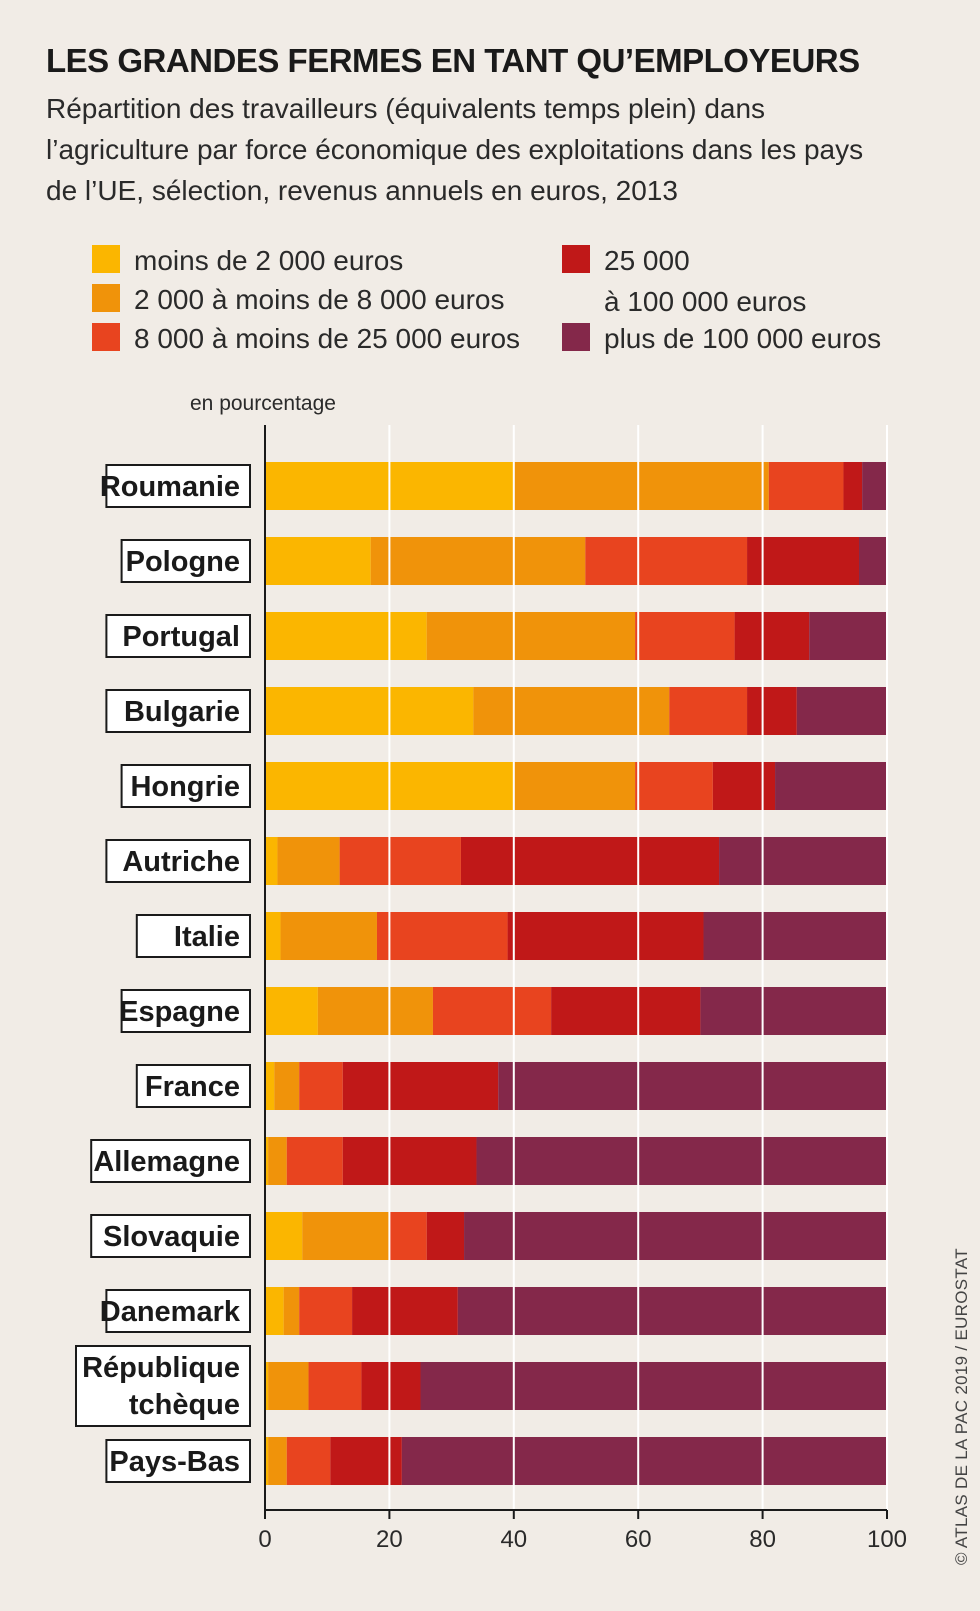 This screenshot has height=1611, width=980. I want to click on category-label: Slovaquie, so click(171, 1237).